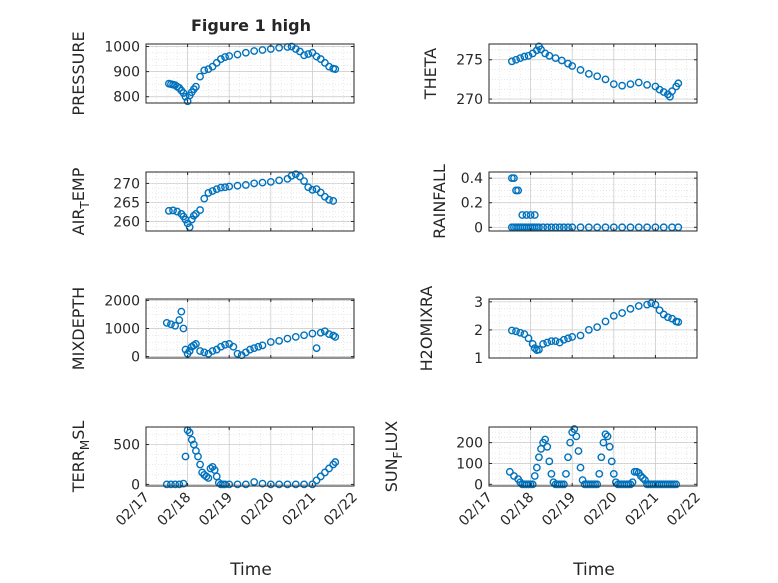 This screenshot has width=778, height=583. Describe the element at coordinates (426, 329) in the screenshot. I see `y-axis-label: H2OMIXRA` at that location.